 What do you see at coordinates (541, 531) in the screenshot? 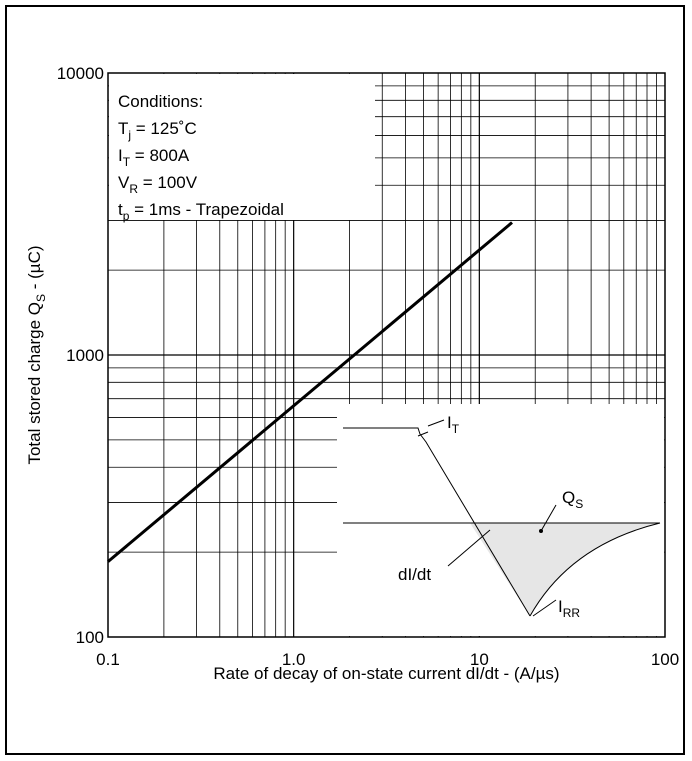
I see `qs-dot` at bounding box center [541, 531].